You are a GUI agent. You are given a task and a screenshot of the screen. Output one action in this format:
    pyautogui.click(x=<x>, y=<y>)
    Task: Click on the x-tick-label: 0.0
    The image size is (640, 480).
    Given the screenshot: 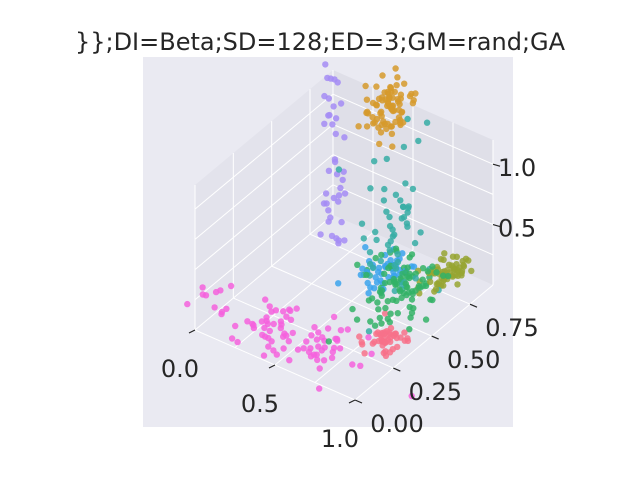 What is the action you would take?
    pyautogui.click(x=180, y=369)
    